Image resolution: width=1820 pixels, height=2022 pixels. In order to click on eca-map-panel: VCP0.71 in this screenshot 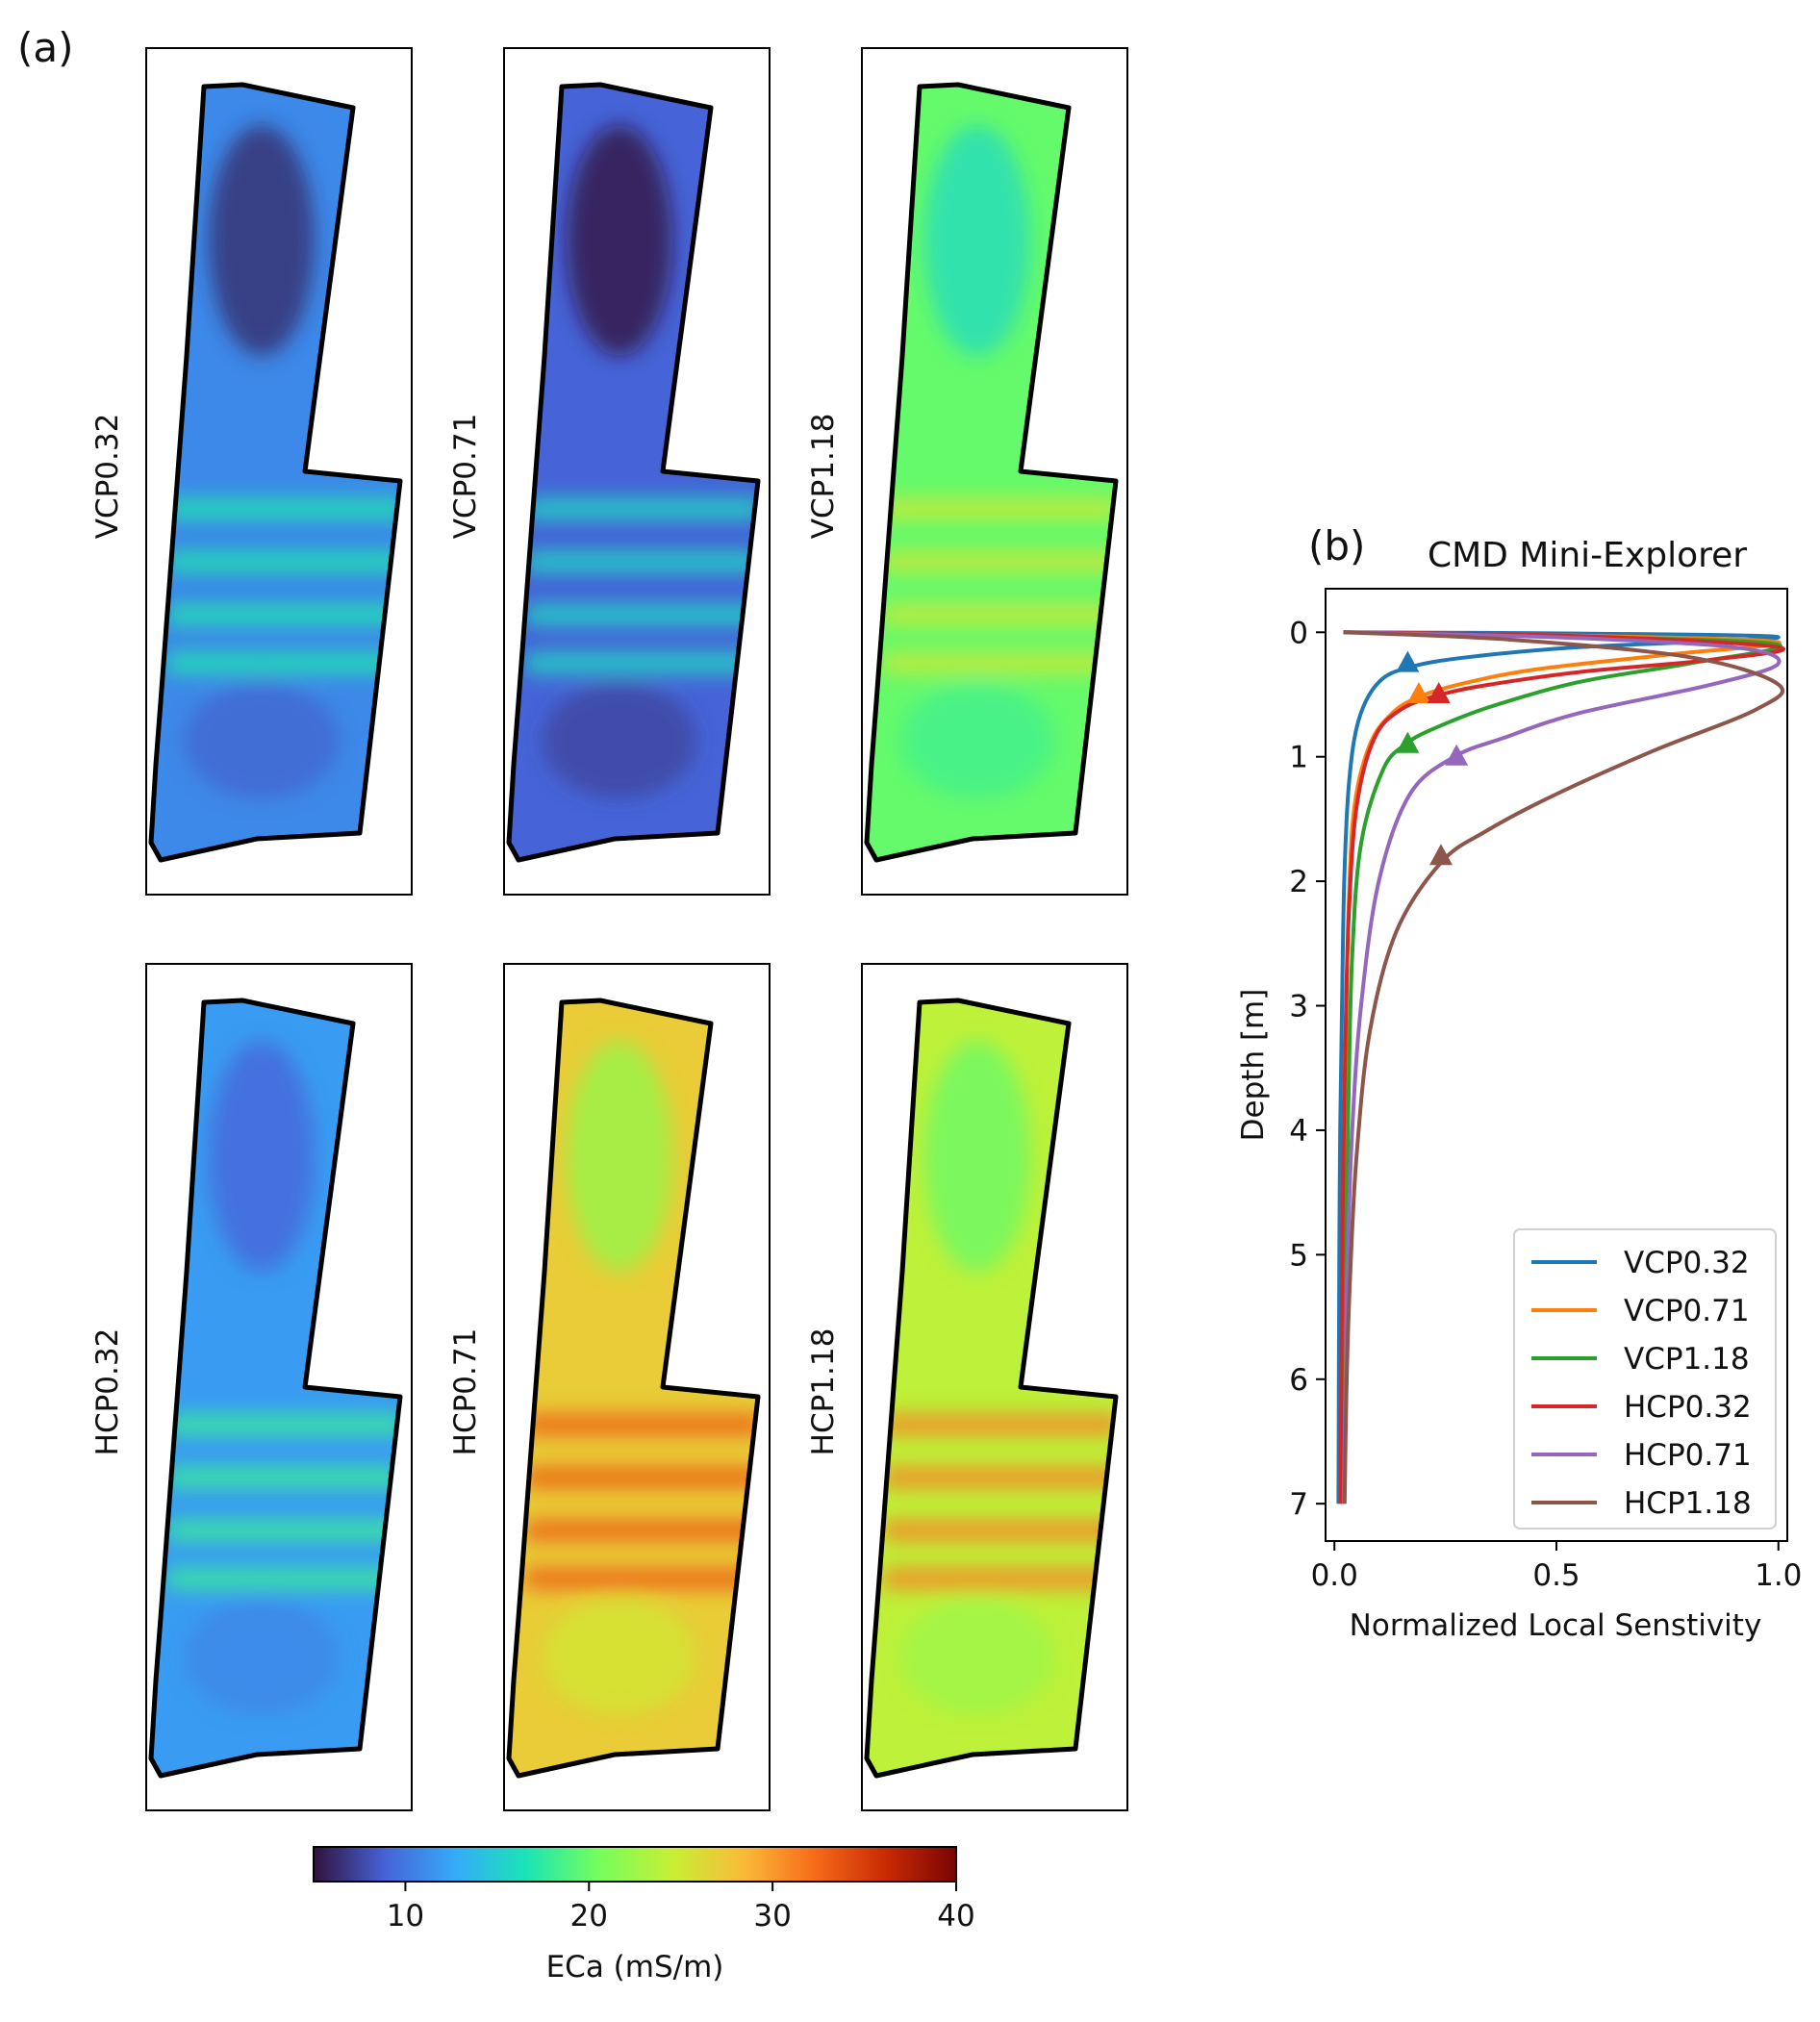, I will do `click(610, 472)`.